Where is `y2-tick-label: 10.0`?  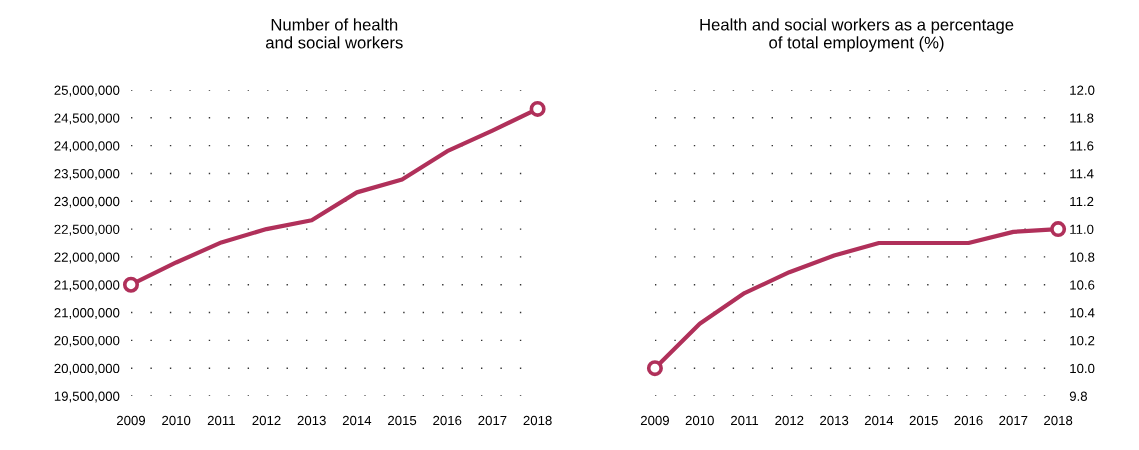 y2-tick-label: 10.0 is located at coordinates (1082, 368).